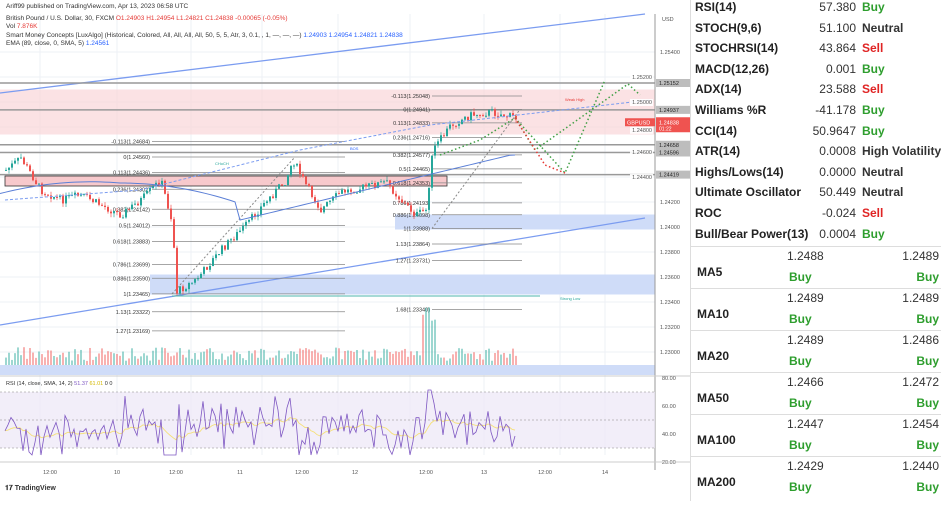 The image size is (941, 506). Describe the element at coordinates (413, 245) in the screenshot. I see `fib-label: 1.13(1.23864)` at that location.